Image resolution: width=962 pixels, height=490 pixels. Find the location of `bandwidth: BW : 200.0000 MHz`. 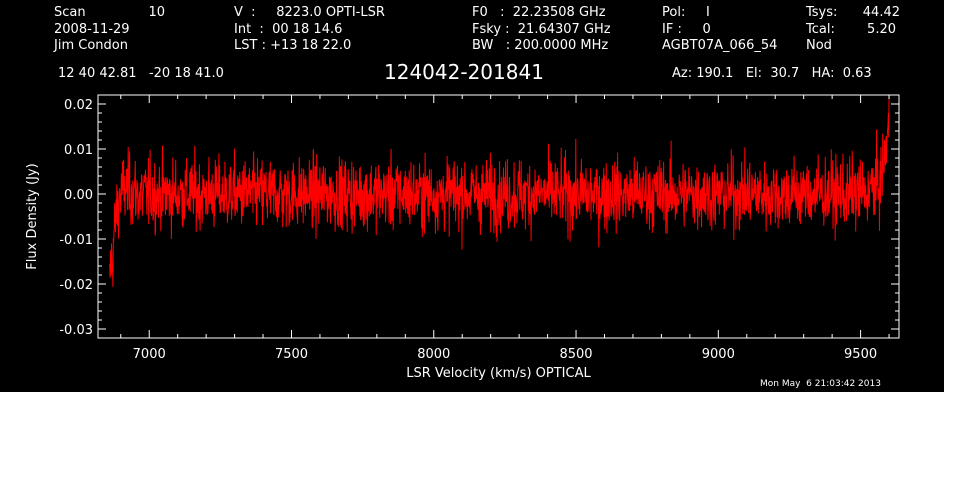

bandwidth: BW : 200.0000 MHz is located at coordinates (540, 45).